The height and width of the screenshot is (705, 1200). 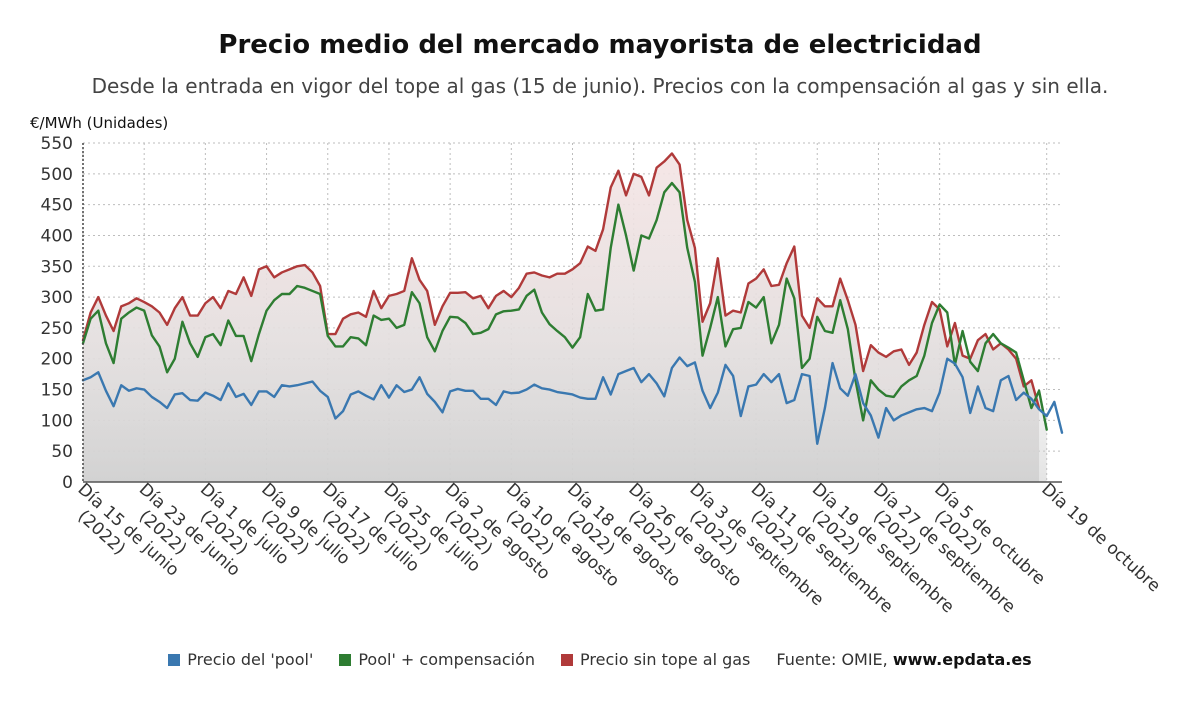 I want to click on x-tick-label-126: Día 19 de octubre, so click(x=1100, y=537).